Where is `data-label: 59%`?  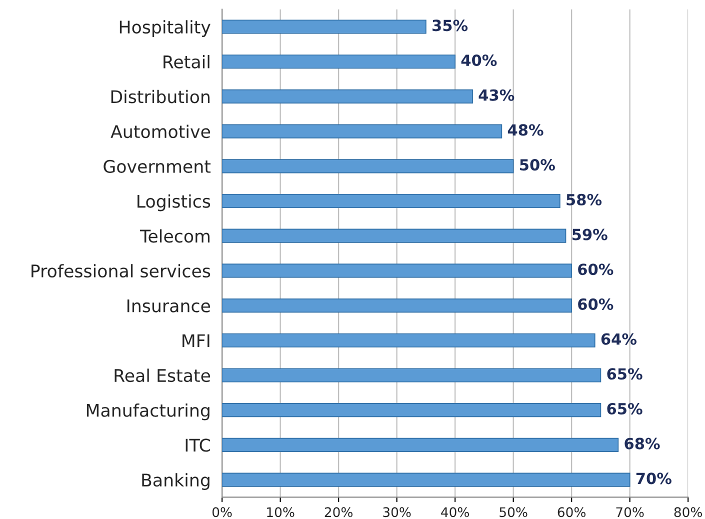 data-label: 59% is located at coordinates (590, 234).